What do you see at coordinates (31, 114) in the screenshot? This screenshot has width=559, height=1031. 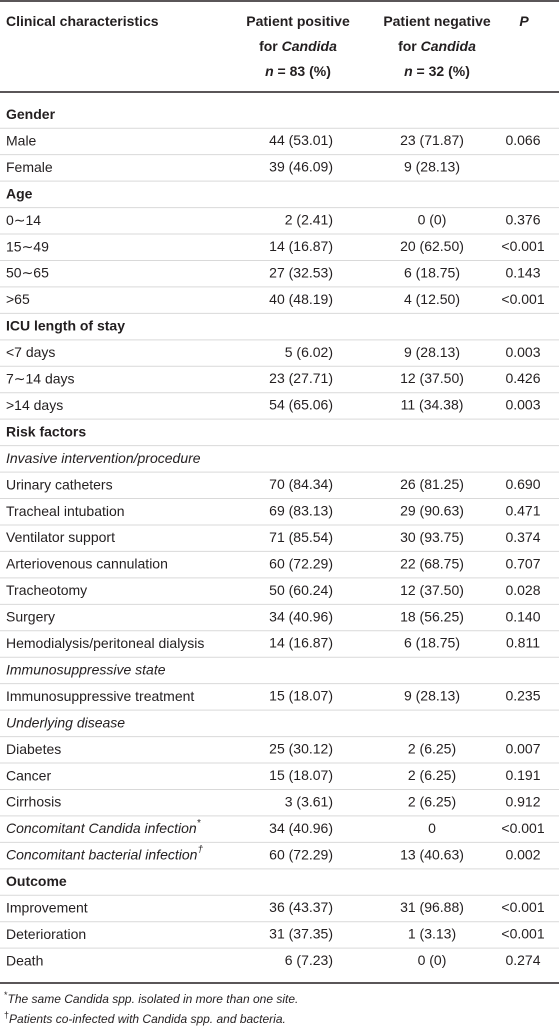 I see `row-label: Gender` at bounding box center [31, 114].